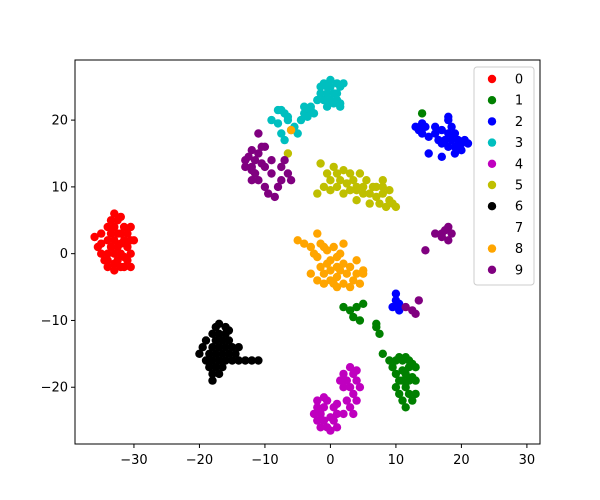 This screenshot has height=500, width=600. I want to click on y-axis: −20 −10 0 10 20, so click(58, 255).